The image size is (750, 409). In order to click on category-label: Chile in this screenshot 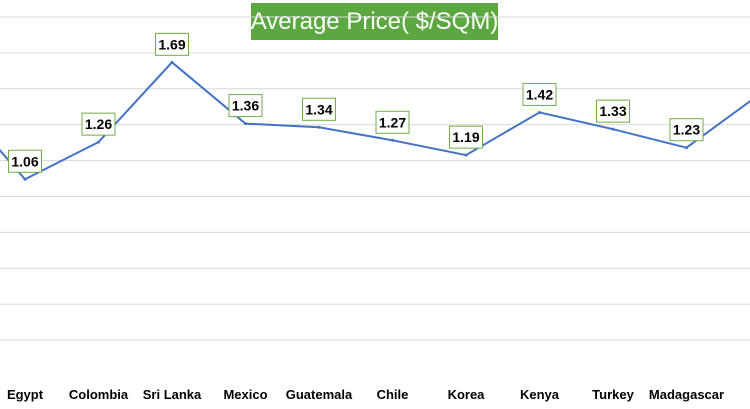, I will do `click(393, 394)`.